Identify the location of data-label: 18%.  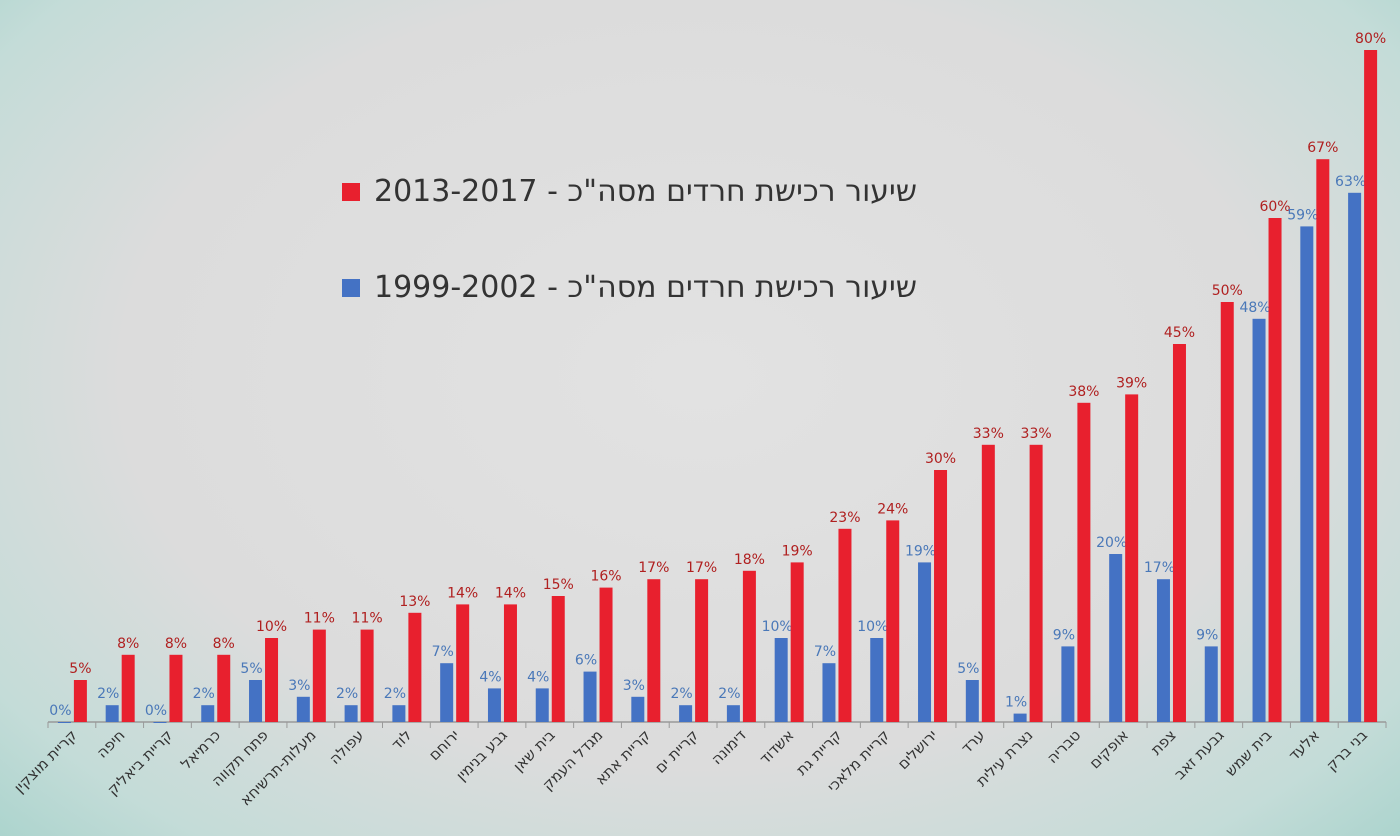
(749, 560).